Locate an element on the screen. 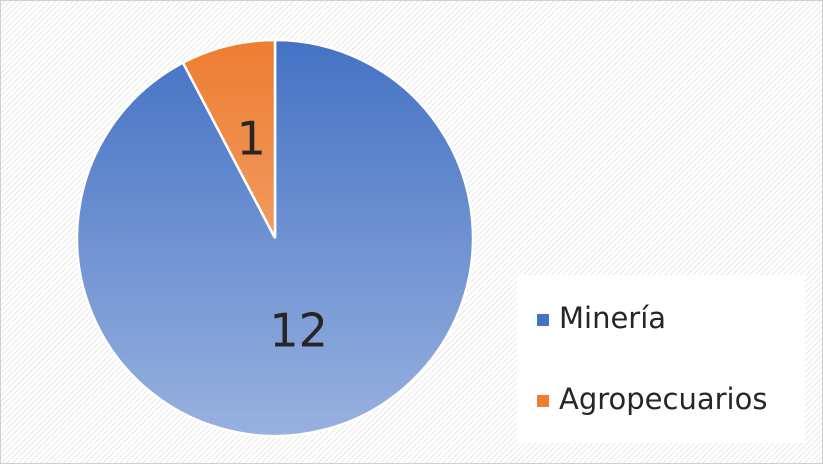 The height and width of the screenshot is (464, 823). legend-label: Agropecuarios is located at coordinates (663, 399).